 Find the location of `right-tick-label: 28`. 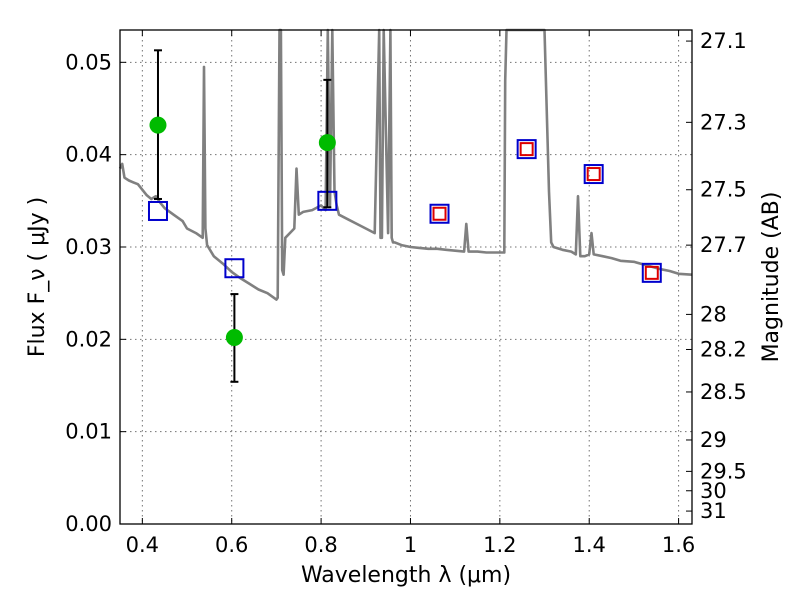

right-tick-label: 28 is located at coordinates (713, 314).